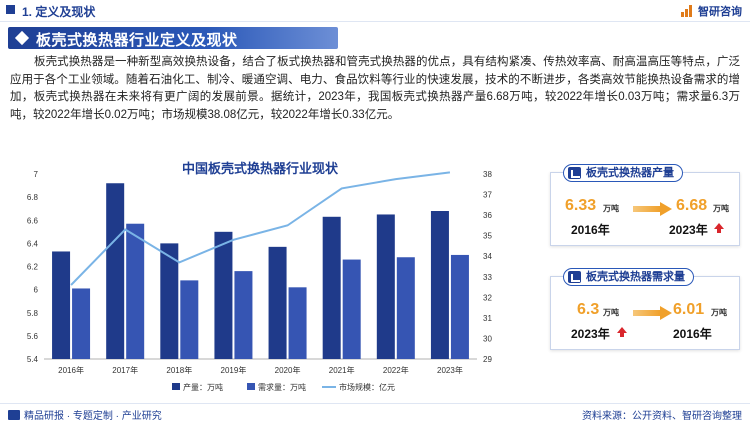 Image resolution: width=750 pixels, height=421 pixels. I want to click on production-card: 板壳式换热器产量 6.33 万吨 2016年 6.68 万吨 2023年, so click(645, 205).